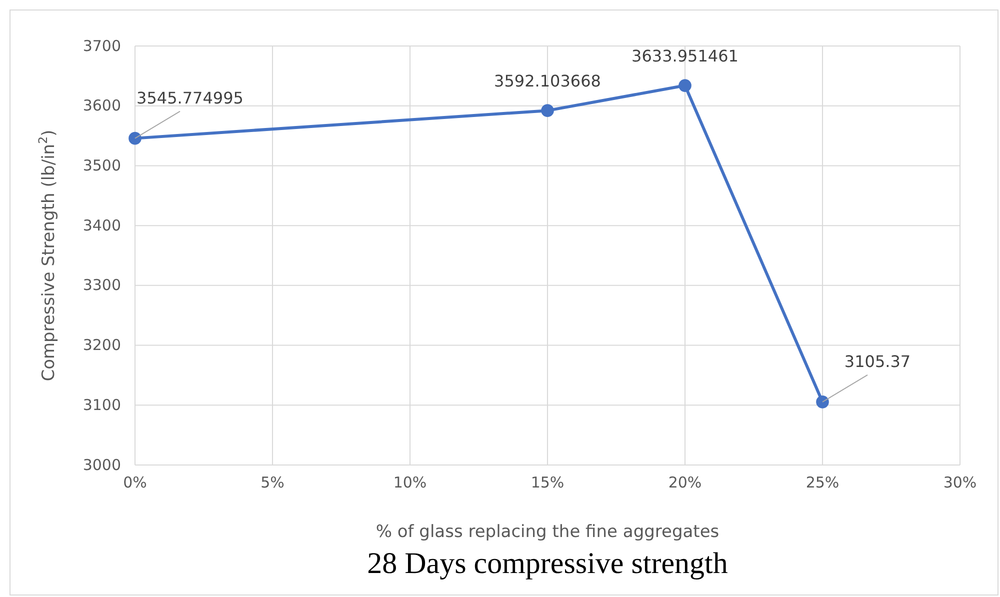 The height and width of the screenshot is (597, 1000). I want to click on x-tick-label: 30%, so click(960, 483).